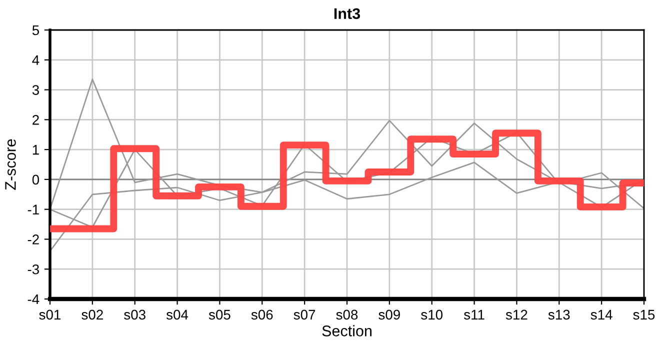 This screenshot has width=660, height=360. Describe the element at coordinates (517, 315) in the screenshot. I see `x-tick-label: s12` at that location.